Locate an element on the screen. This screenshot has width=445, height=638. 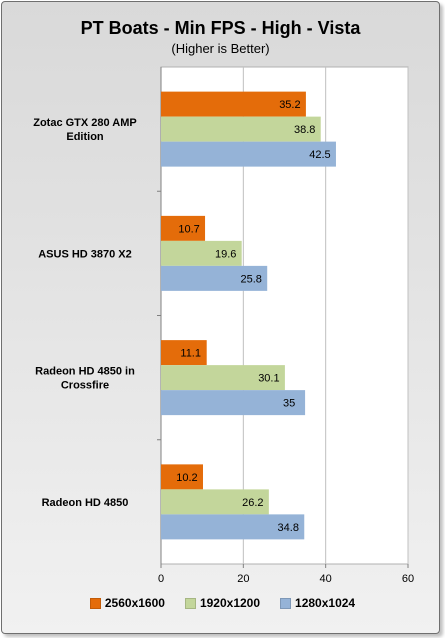
data-label: 38.8 is located at coordinates (304, 130).